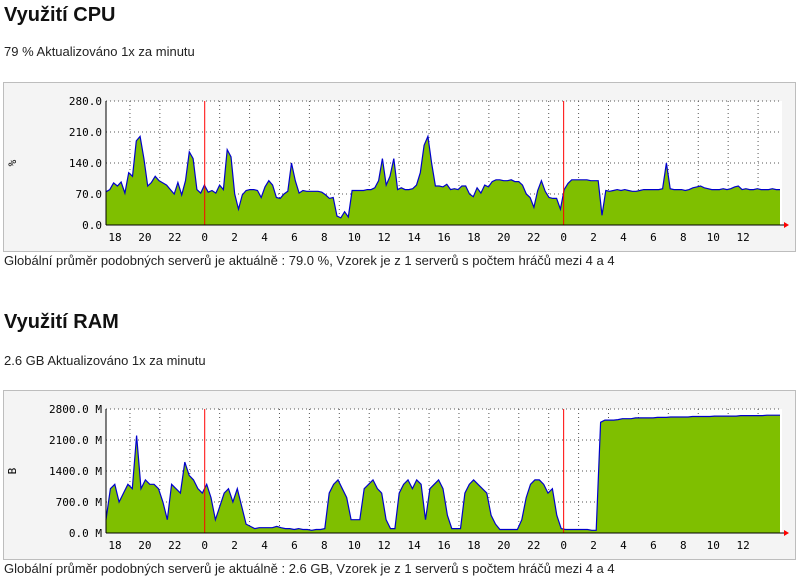 Image resolution: width=805 pixels, height=578 pixels. I want to click on y-tick-label: 0.0, so click(92, 225).